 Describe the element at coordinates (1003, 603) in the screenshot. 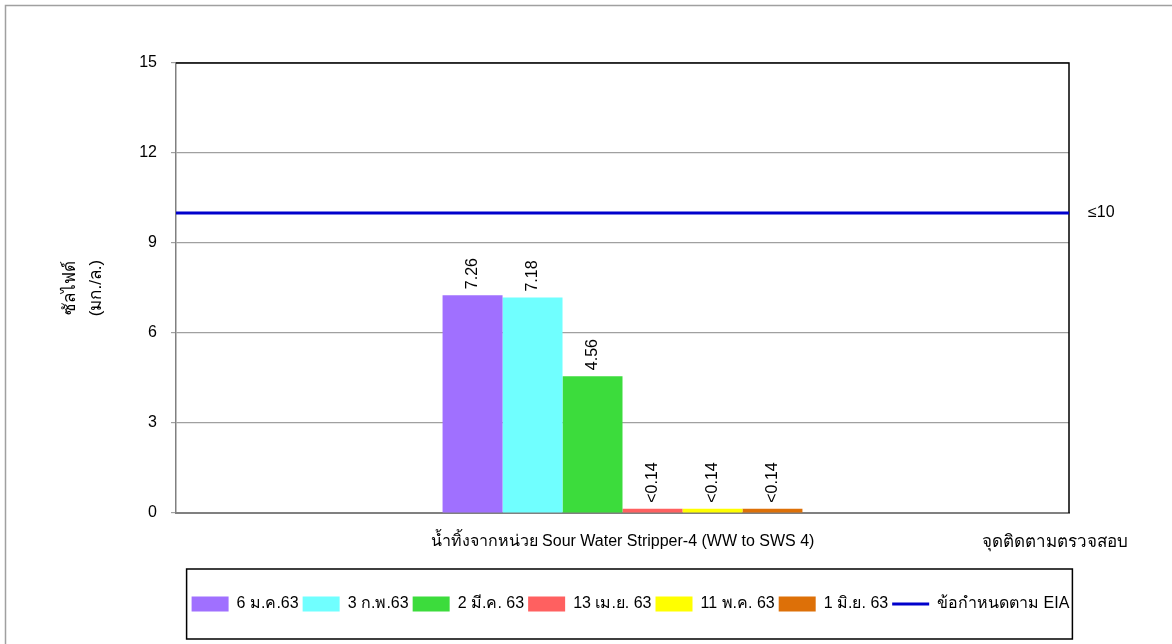

I see `legend-label: ข้อกำหนดตาม EIA` at that location.